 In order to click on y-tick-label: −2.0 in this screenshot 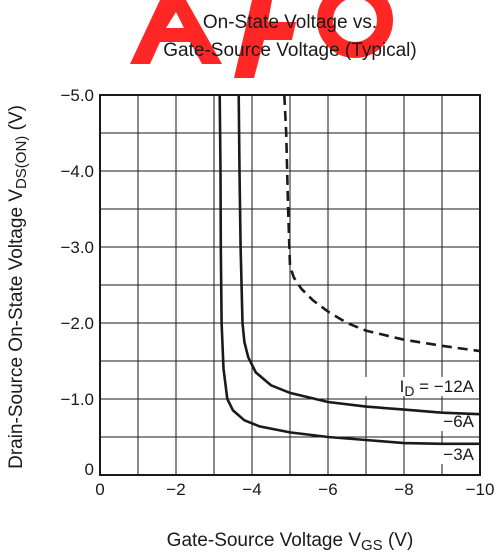, I will do `click(77, 323)`.